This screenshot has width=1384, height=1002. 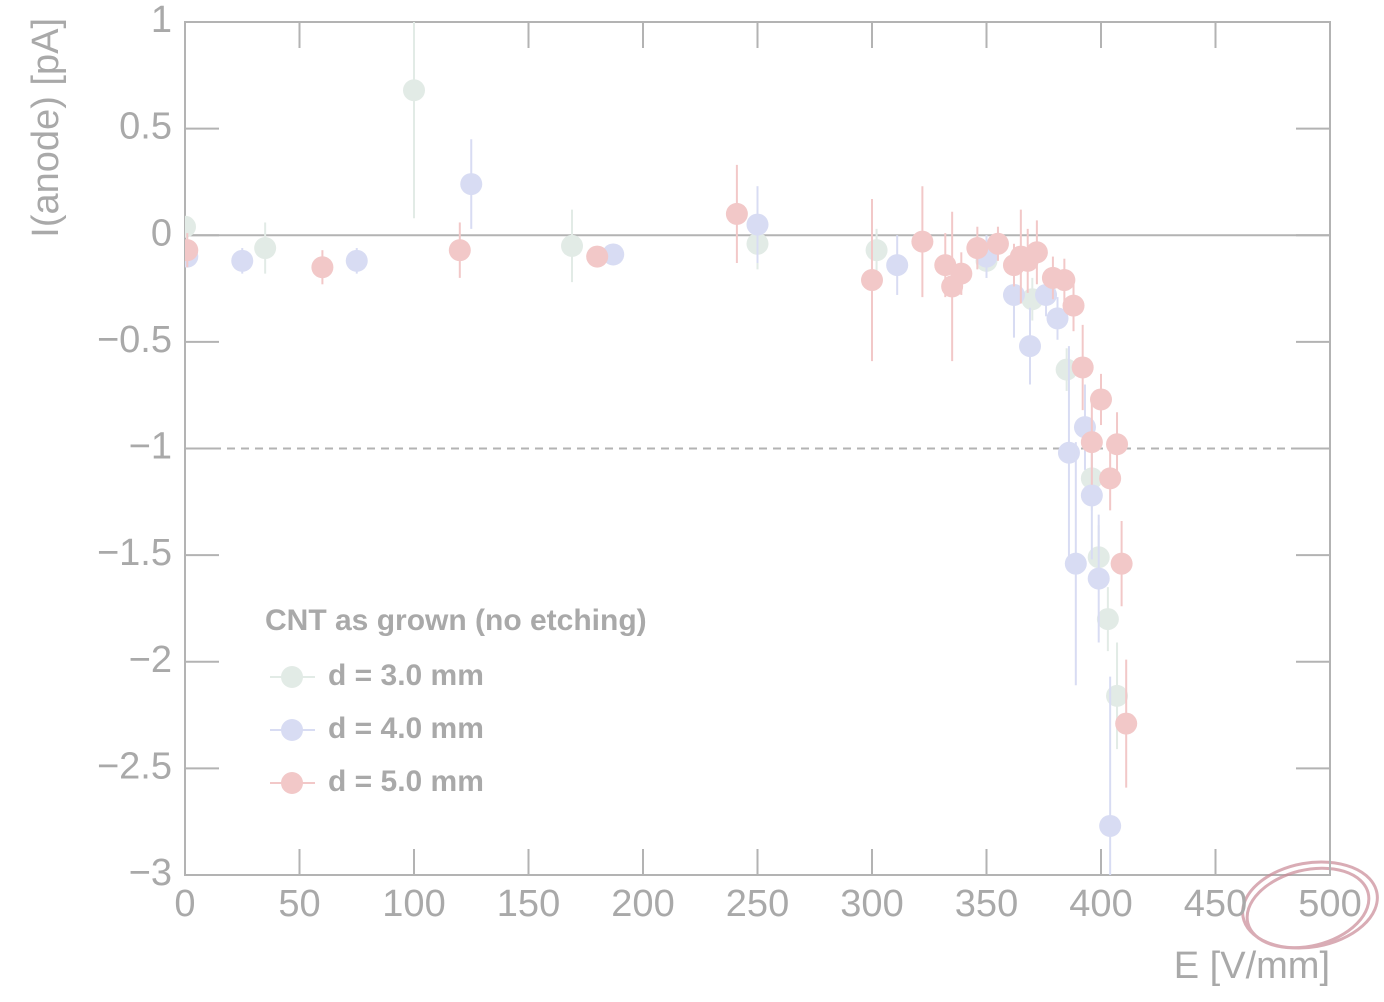 What do you see at coordinates (406, 728) in the screenshot?
I see `legend-label: d = 4.0 mm` at bounding box center [406, 728].